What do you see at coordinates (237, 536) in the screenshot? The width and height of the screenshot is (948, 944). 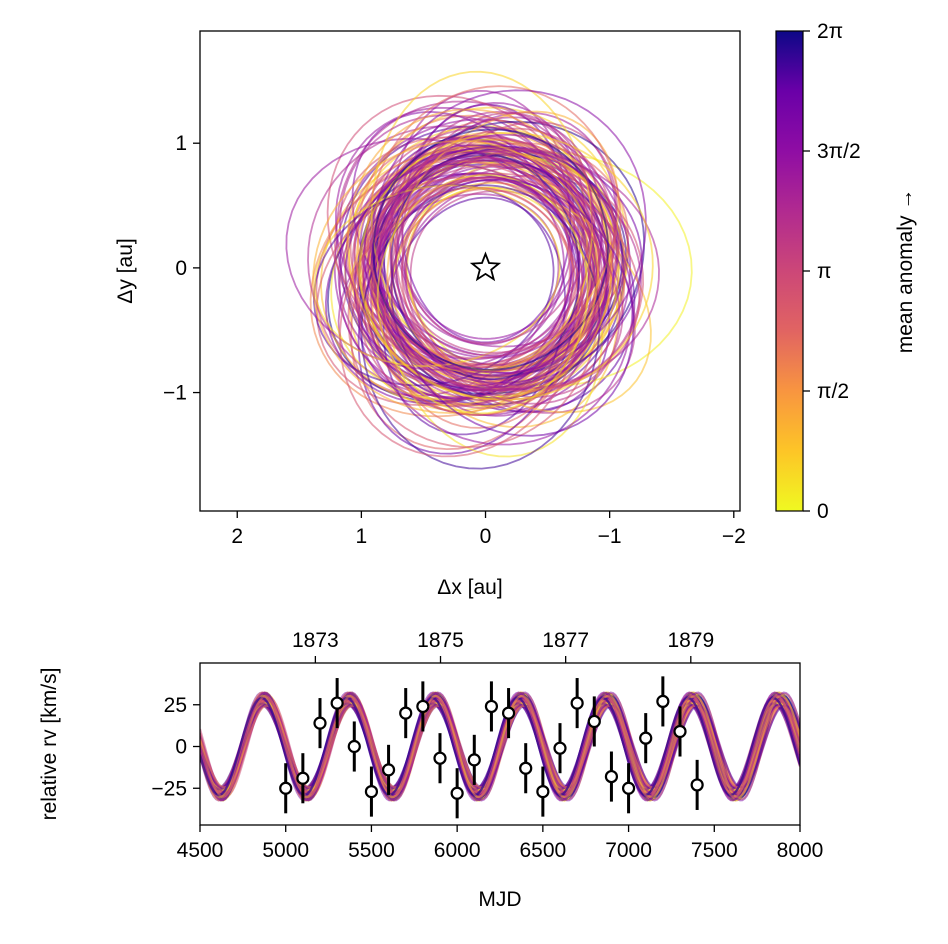 I see `orbit-x-tick-label: 2` at bounding box center [237, 536].